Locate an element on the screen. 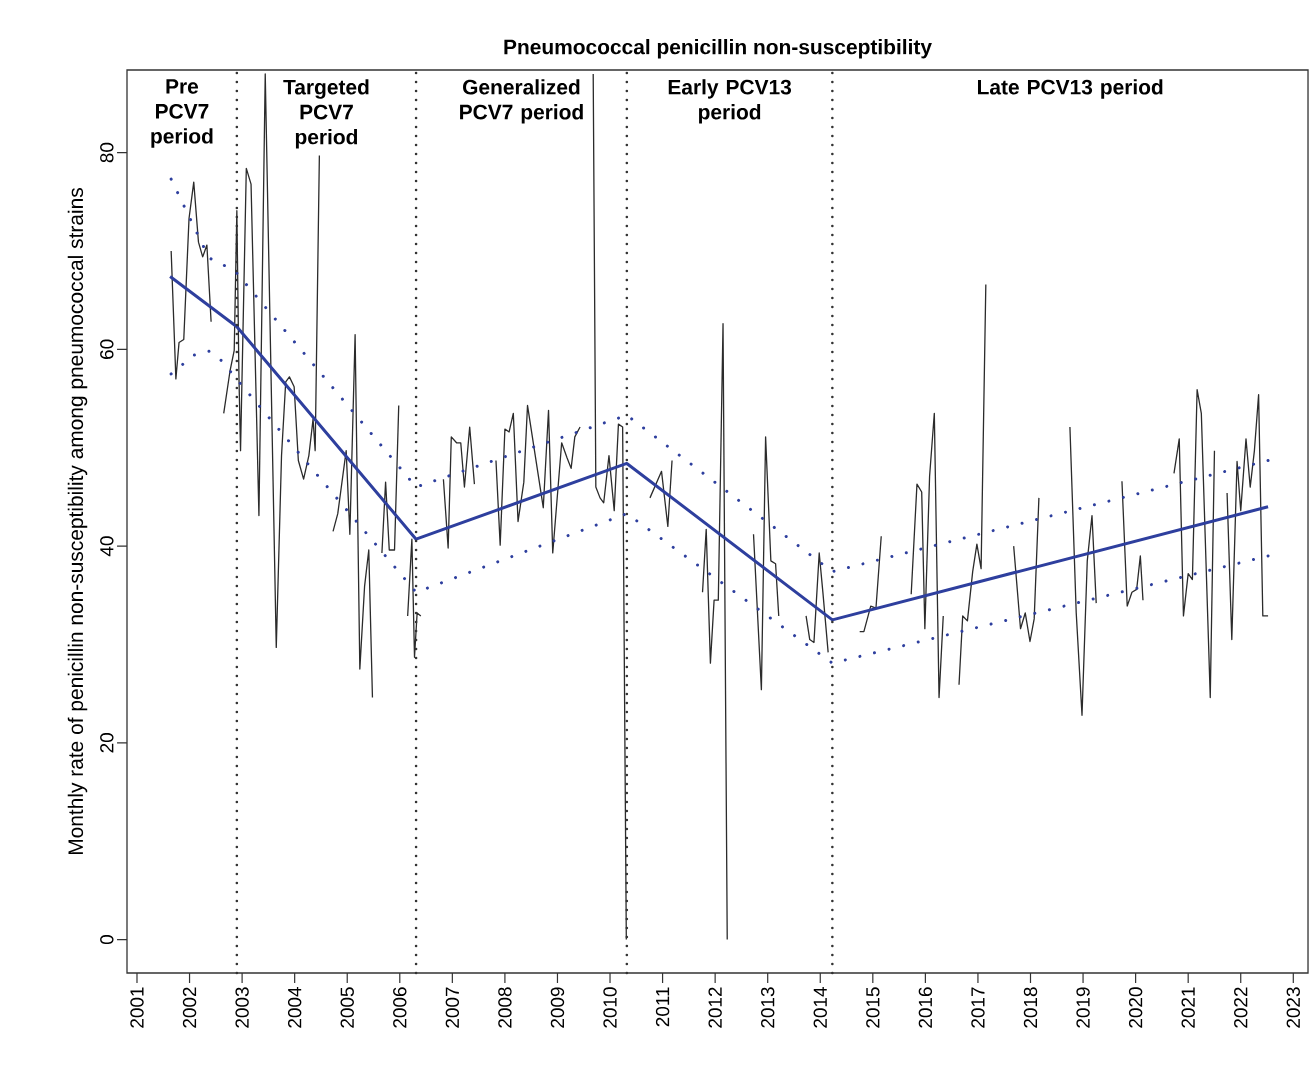 This screenshot has width=1314, height=1068. y-tick-label: 20 is located at coordinates (107, 743).